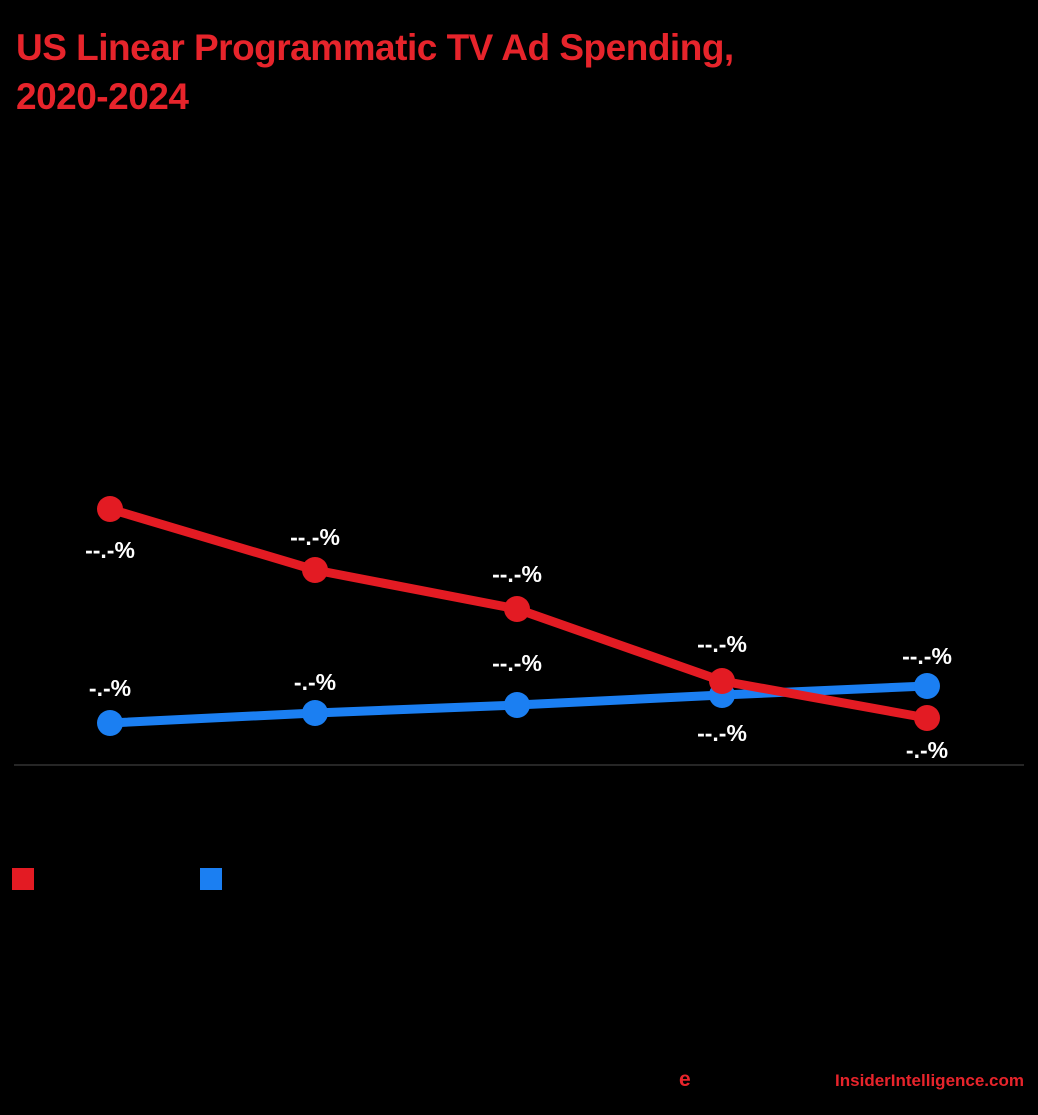 The height and width of the screenshot is (1115, 1038). Describe the element at coordinates (102, 96) in the screenshot. I see `chart-title-line2: 2020-2024` at that location.